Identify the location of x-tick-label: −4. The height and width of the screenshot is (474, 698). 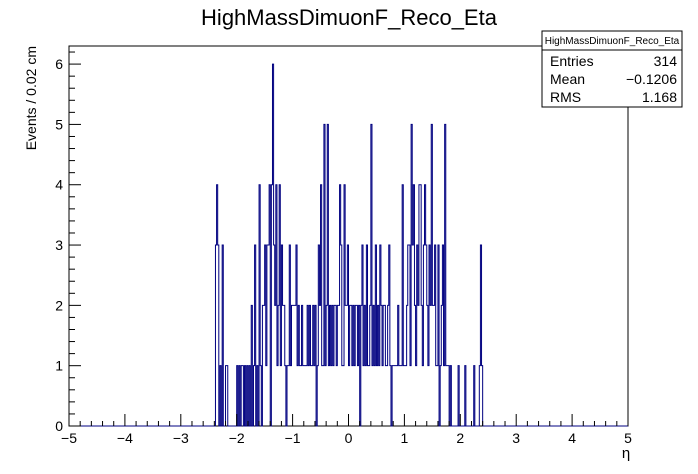
(125, 438).